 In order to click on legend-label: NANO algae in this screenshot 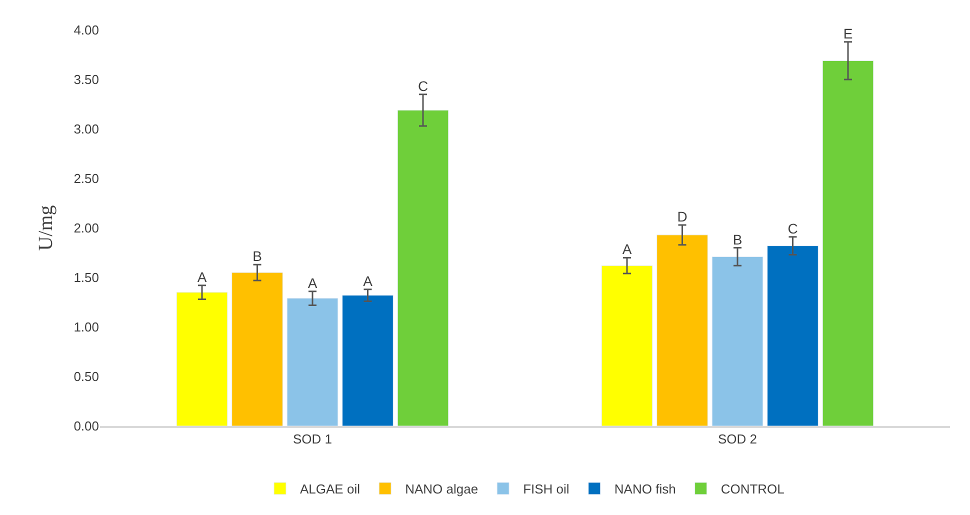, I will do `click(441, 489)`.